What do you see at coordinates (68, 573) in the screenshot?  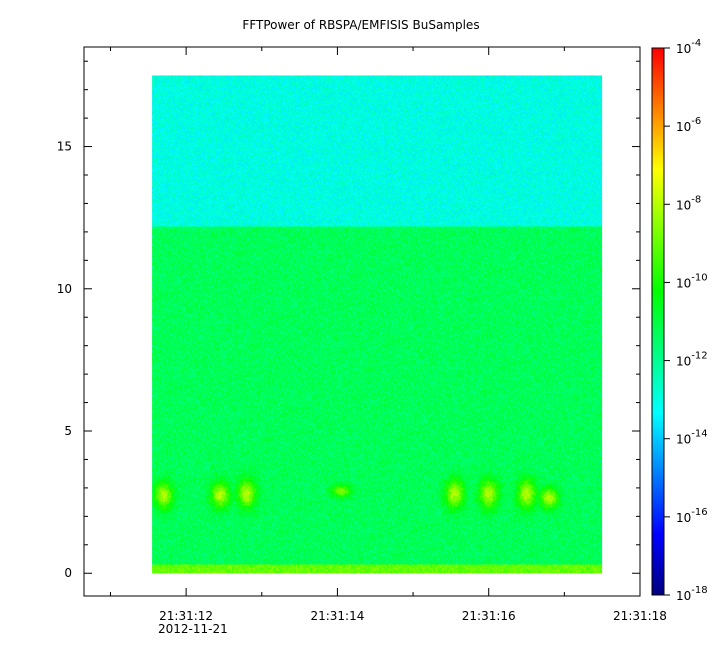 I see `y-tick-label: 0` at bounding box center [68, 573].